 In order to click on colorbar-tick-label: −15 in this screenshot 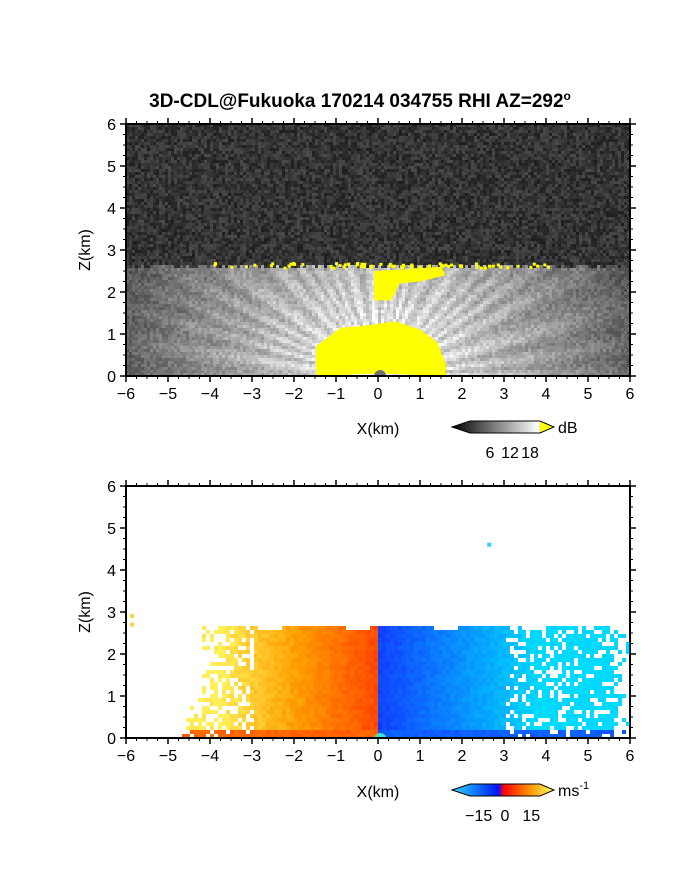, I will do `click(478, 816)`.